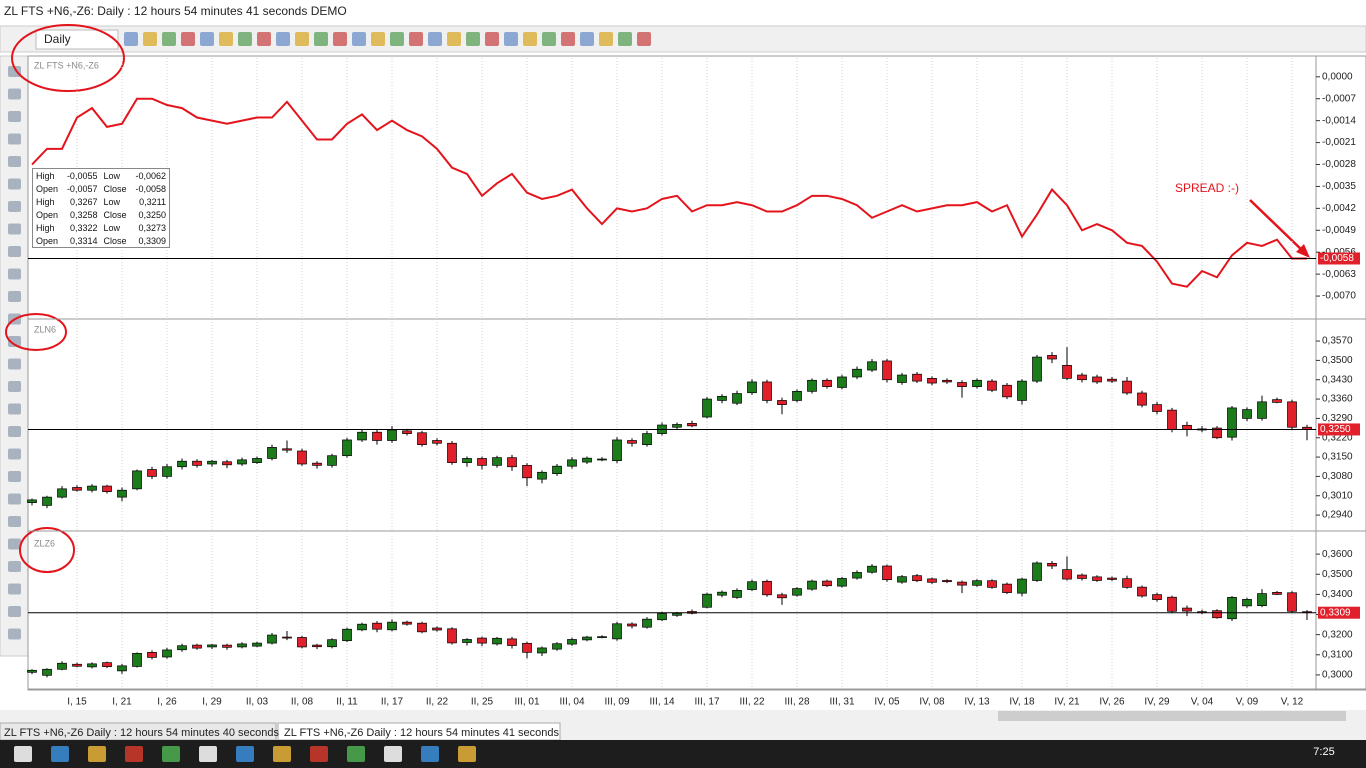  I want to click on toolbar-icons, so click(387, 39).